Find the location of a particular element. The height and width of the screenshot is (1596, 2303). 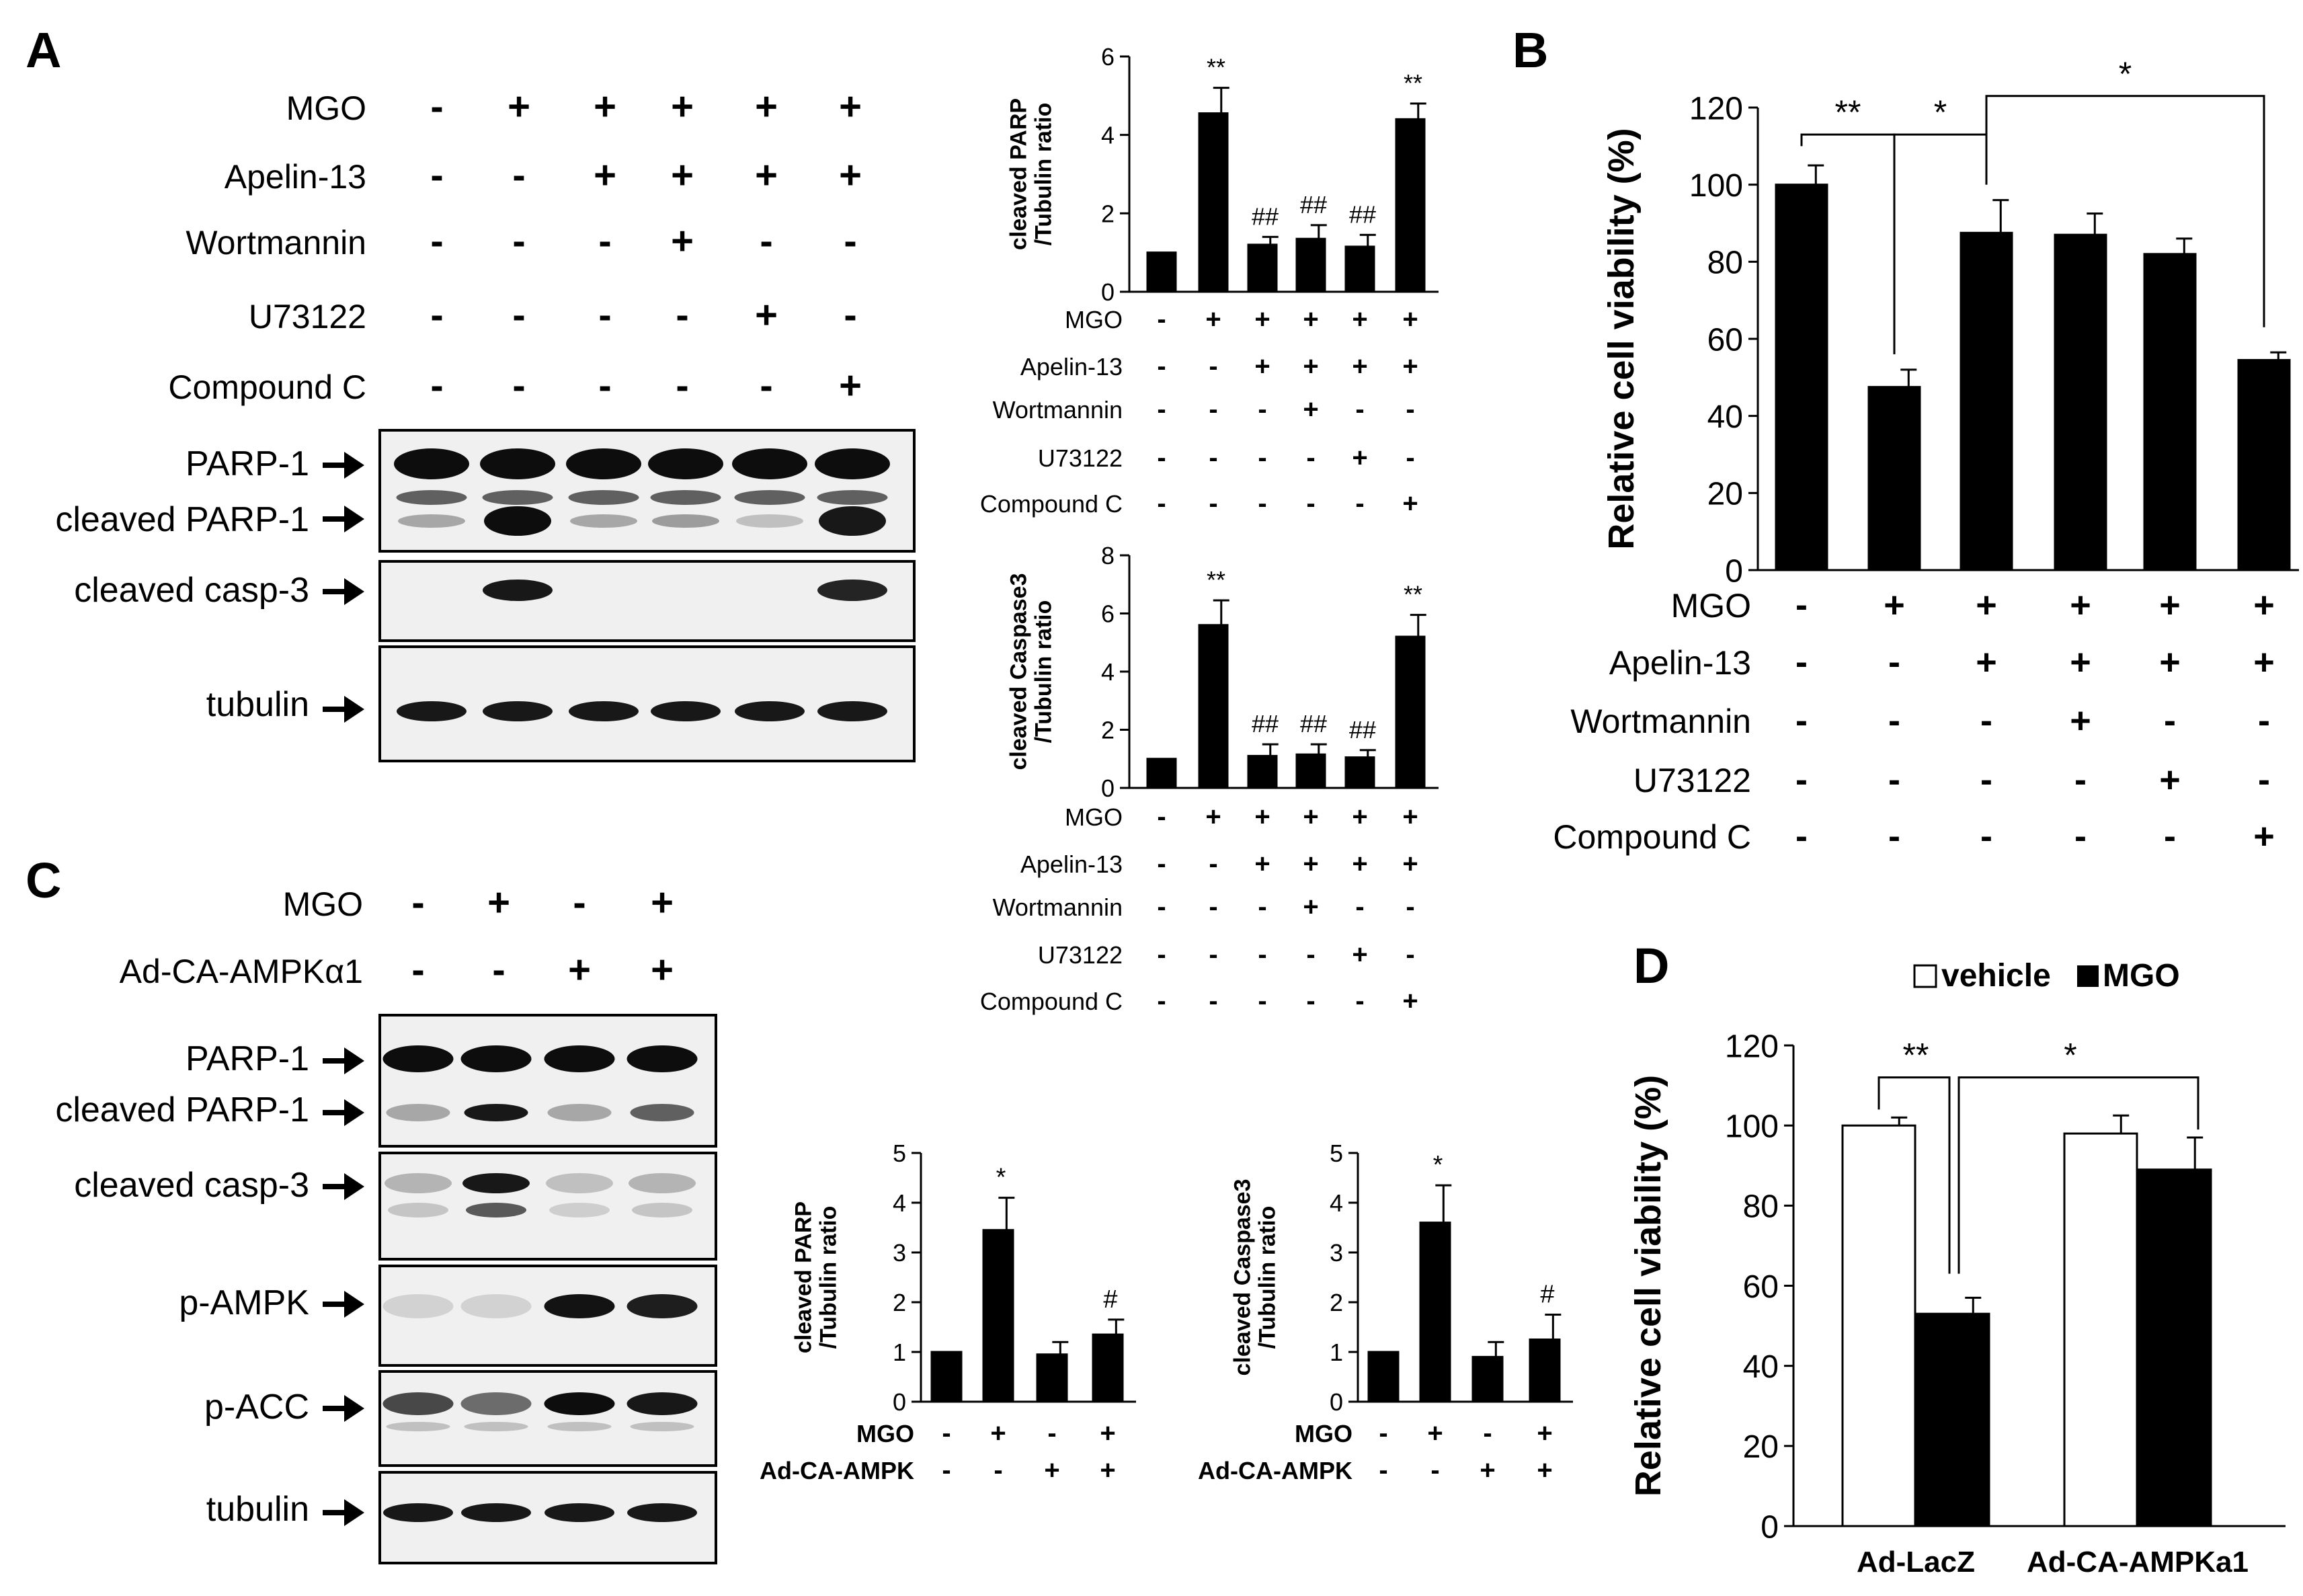

band-cleaved-casp3 is located at coordinates (662, 1183).